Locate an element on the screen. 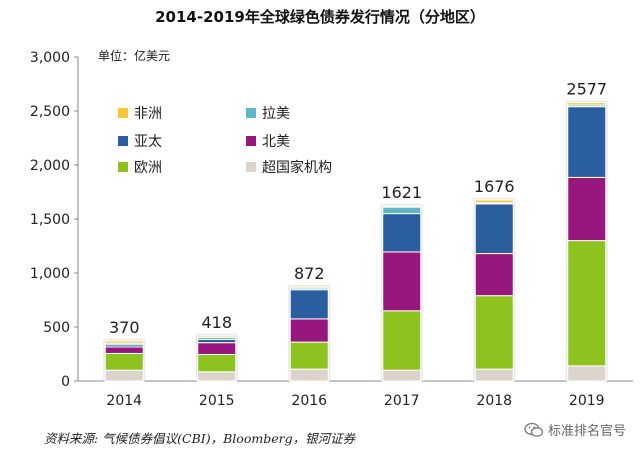 The image size is (640, 453). source-note: 资料来源: 气候债券倡议(CBI)，Bloomberg，银河证券 is located at coordinates (200, 438).